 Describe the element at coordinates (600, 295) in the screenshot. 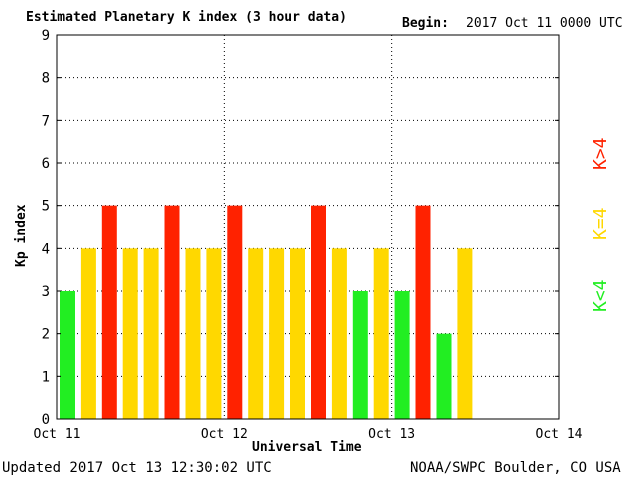

I see `legend-k-low: K<4` at that location.